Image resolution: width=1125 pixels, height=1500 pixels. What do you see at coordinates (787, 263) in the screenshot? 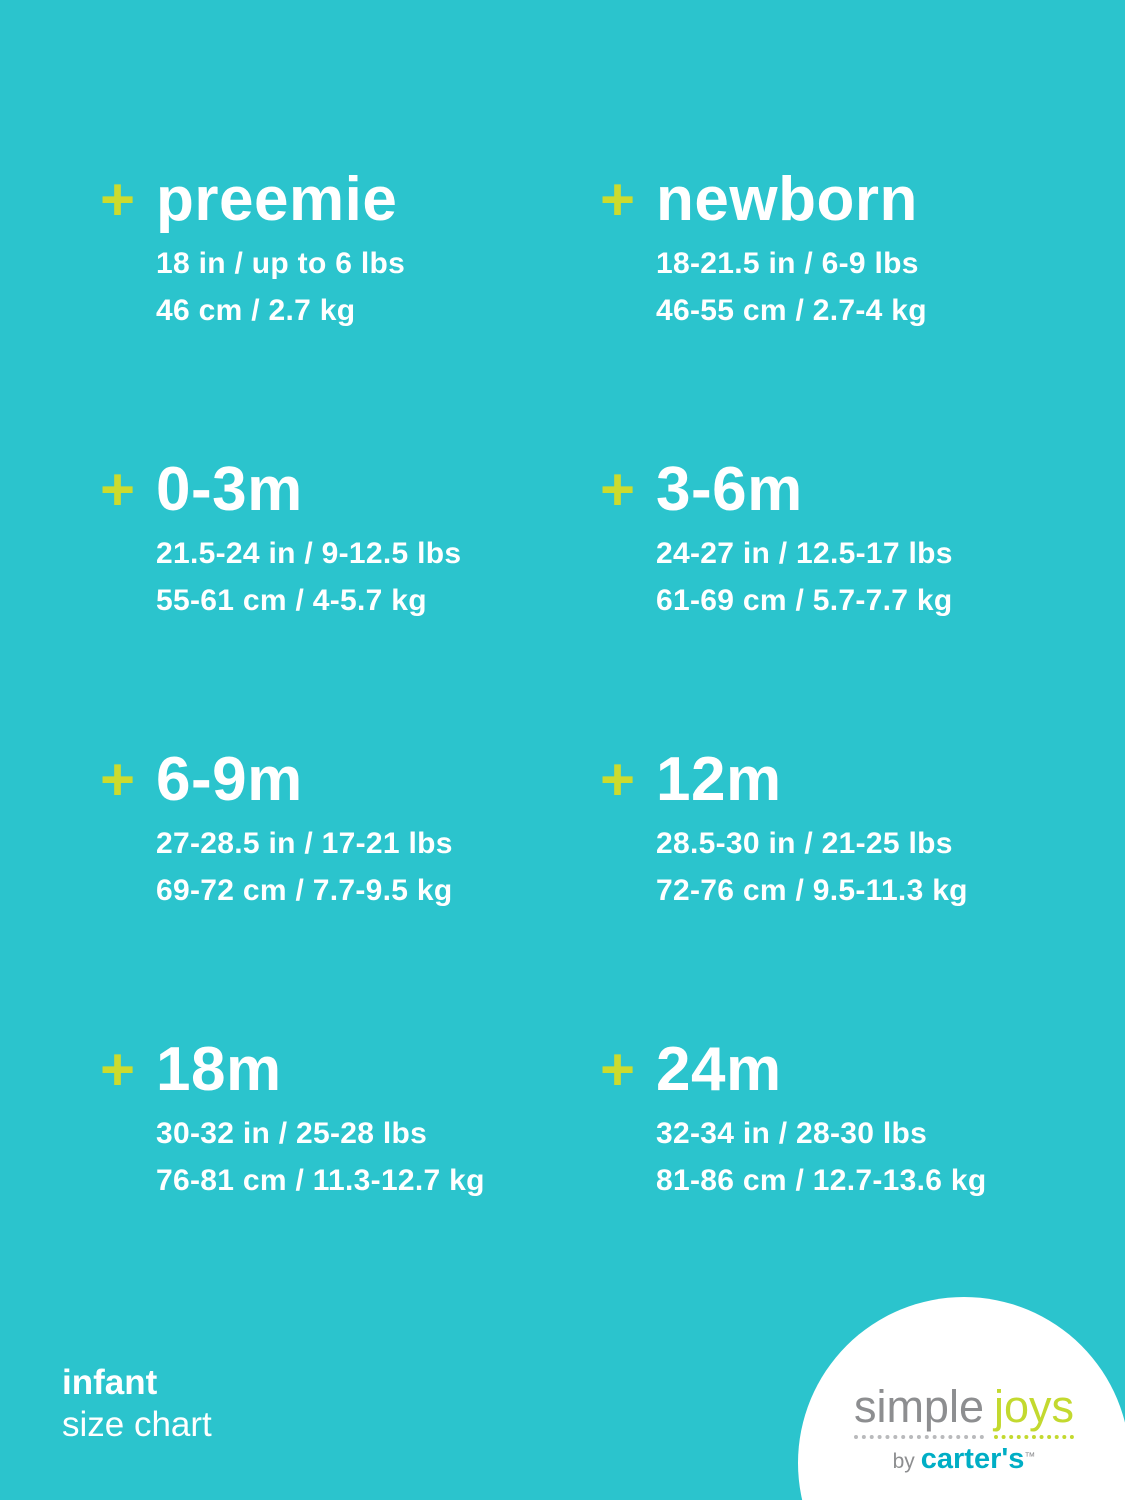
I see `size-imperial: 18-21.5 in / 6-9 lbs` at bounding box center [787, 263].